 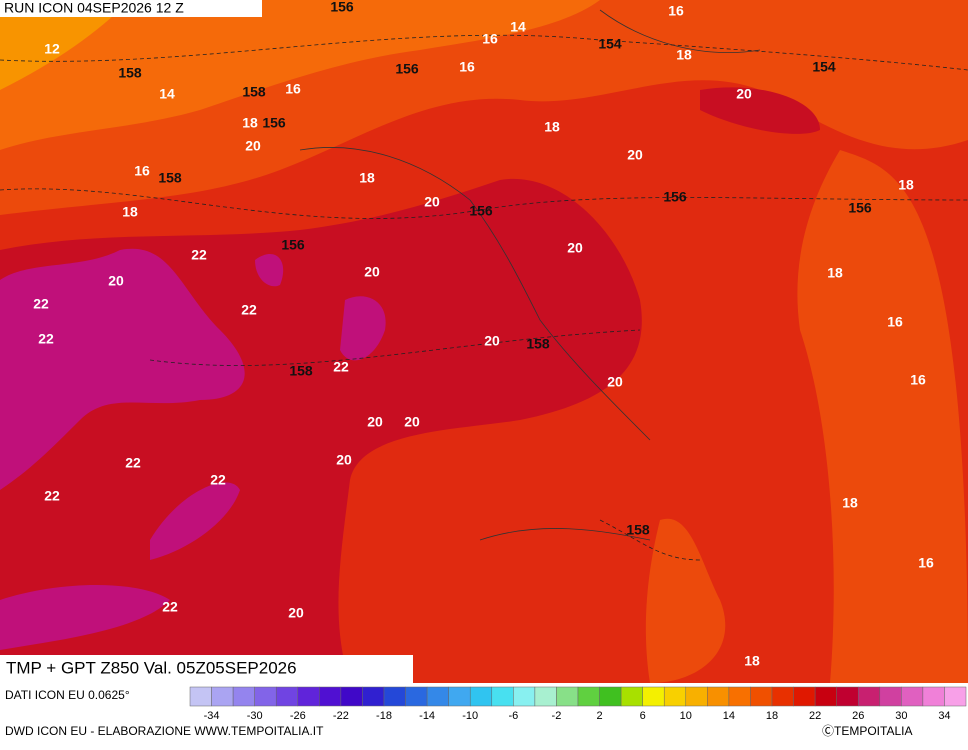 I want to click on scale-label: -6, so click(x=513, y=716).